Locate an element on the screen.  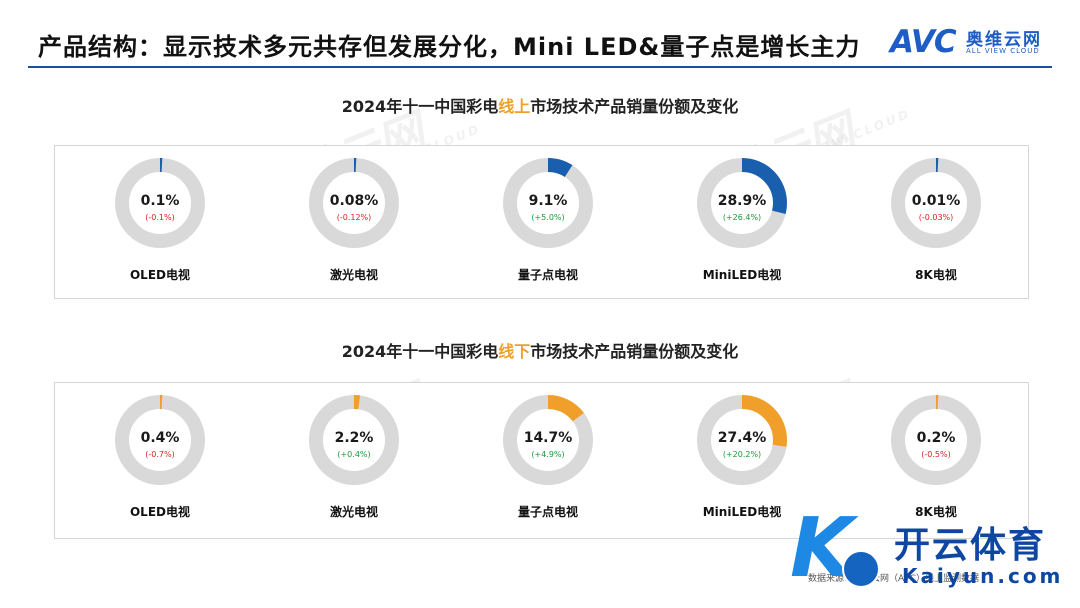
page-title: 产品结构：显示技术多元共存但发展分化，Mini LED&量子点是增长主力 is located at coordinates (449, 47).